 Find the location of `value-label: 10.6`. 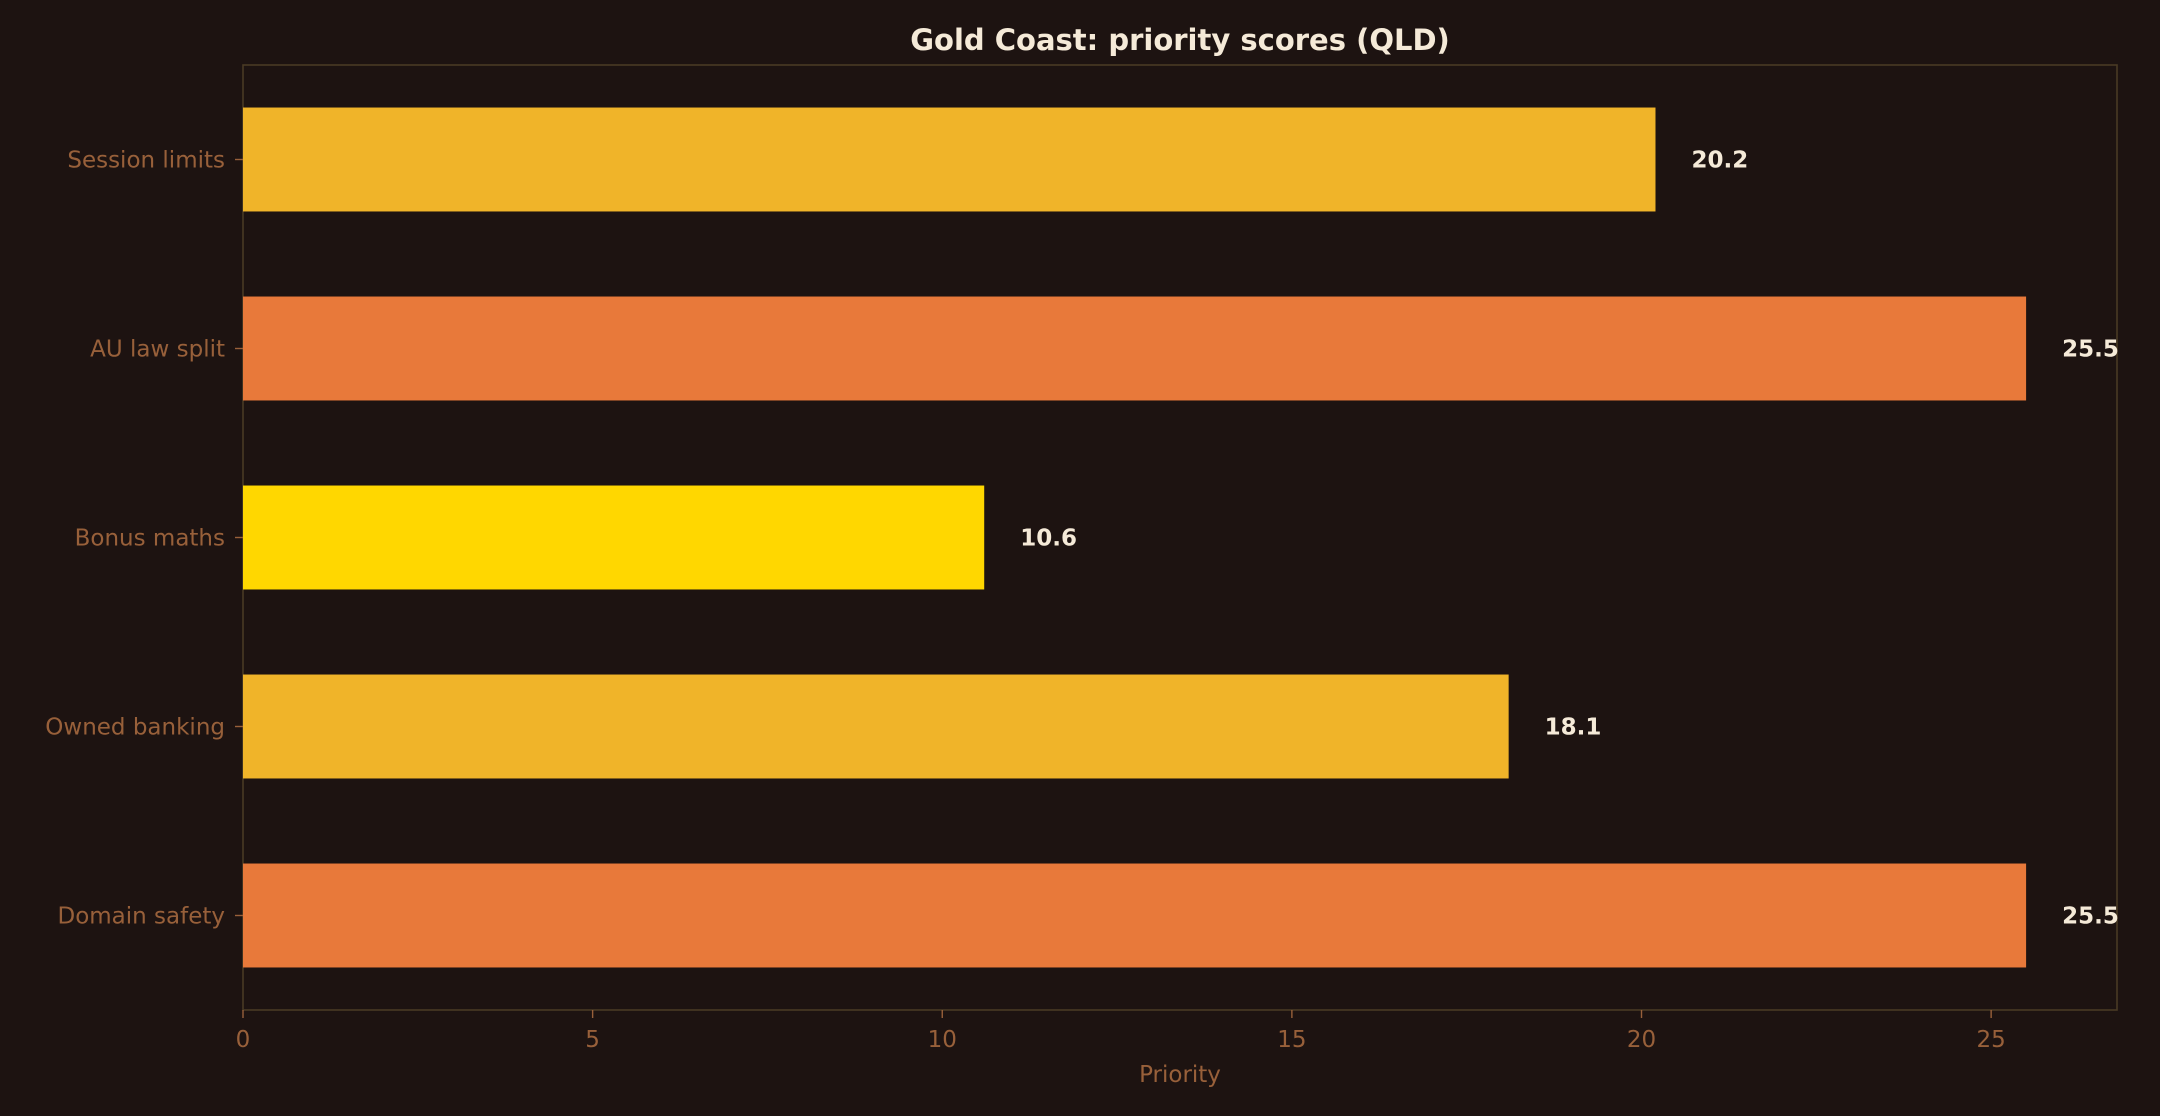

value-label: 10.6 is located at coordinates (1048, 539).